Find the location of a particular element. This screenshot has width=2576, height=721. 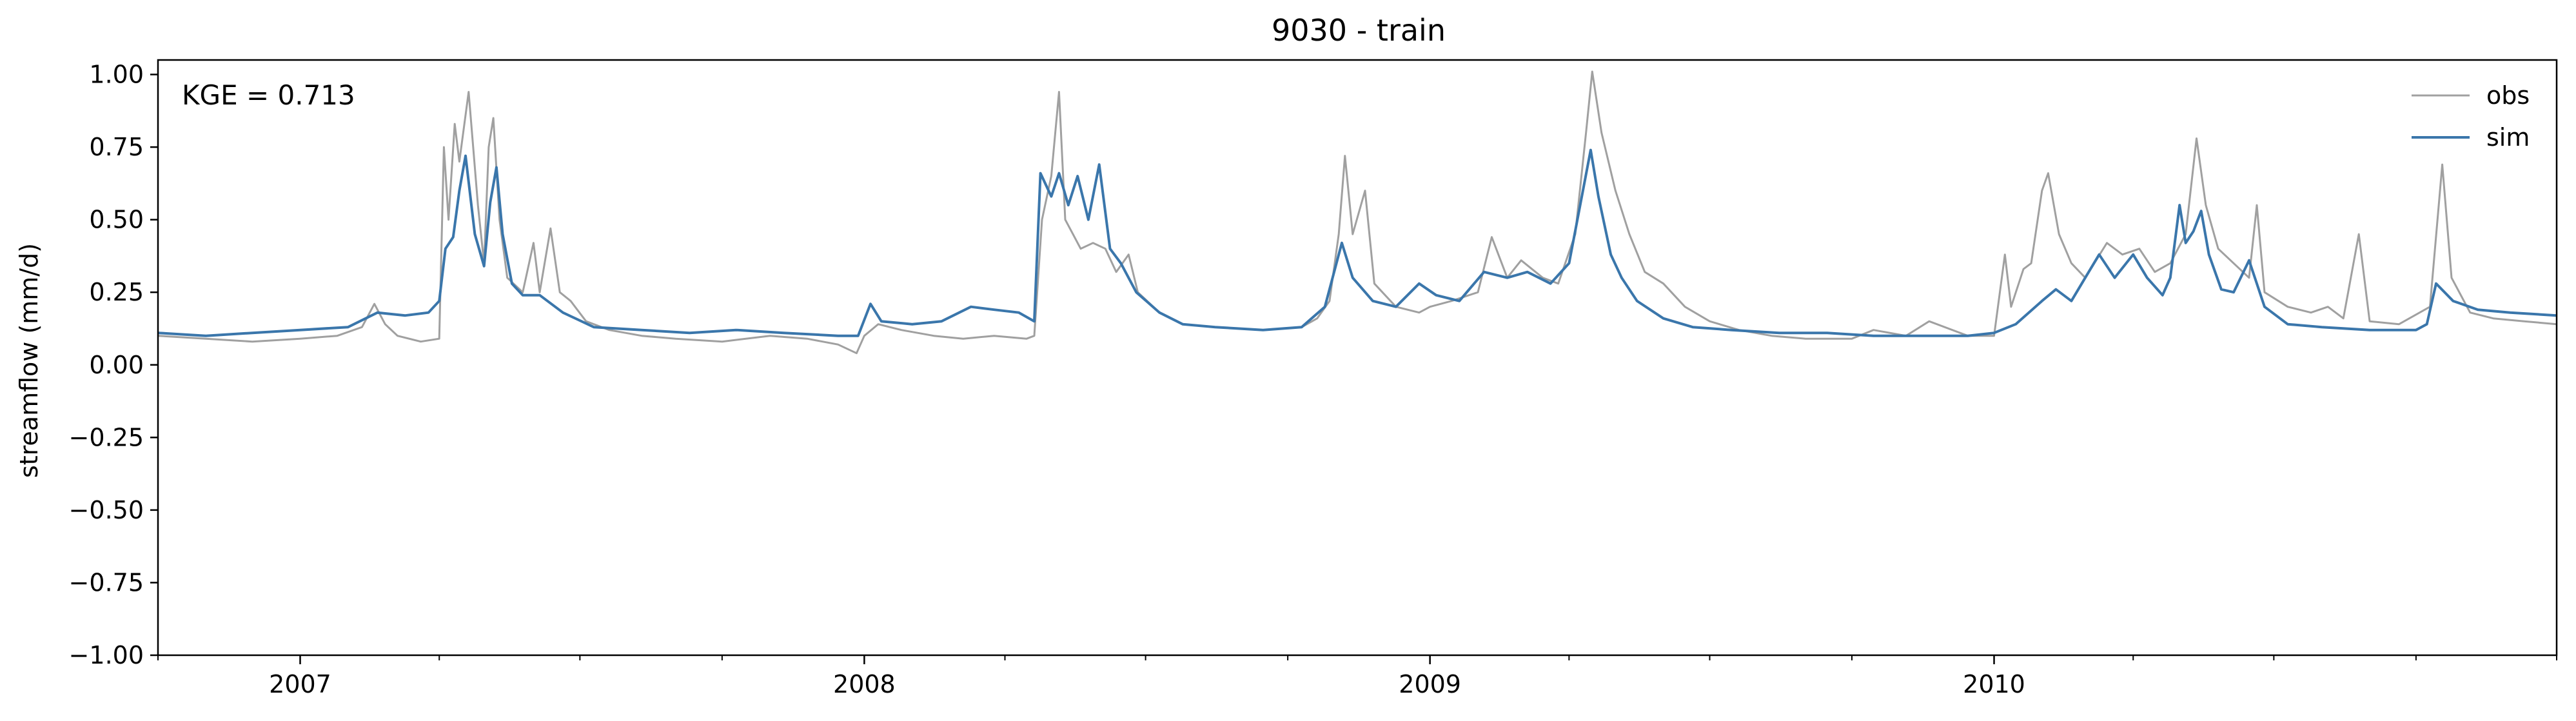

y-axis-label: streamflow (mm/d) is located at coordinates (29, 360).